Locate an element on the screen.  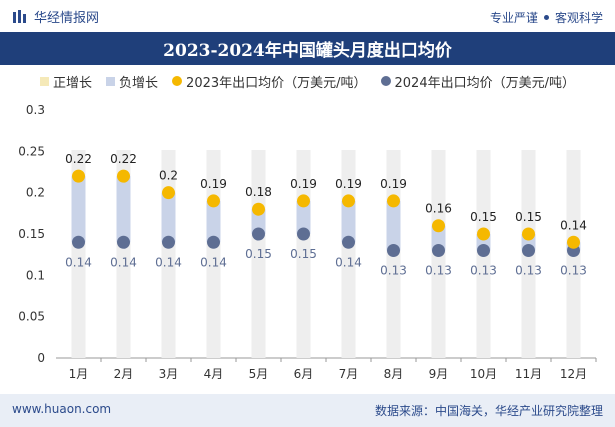
data-label-2023: 0.2 is located at coordinates (168, 176).